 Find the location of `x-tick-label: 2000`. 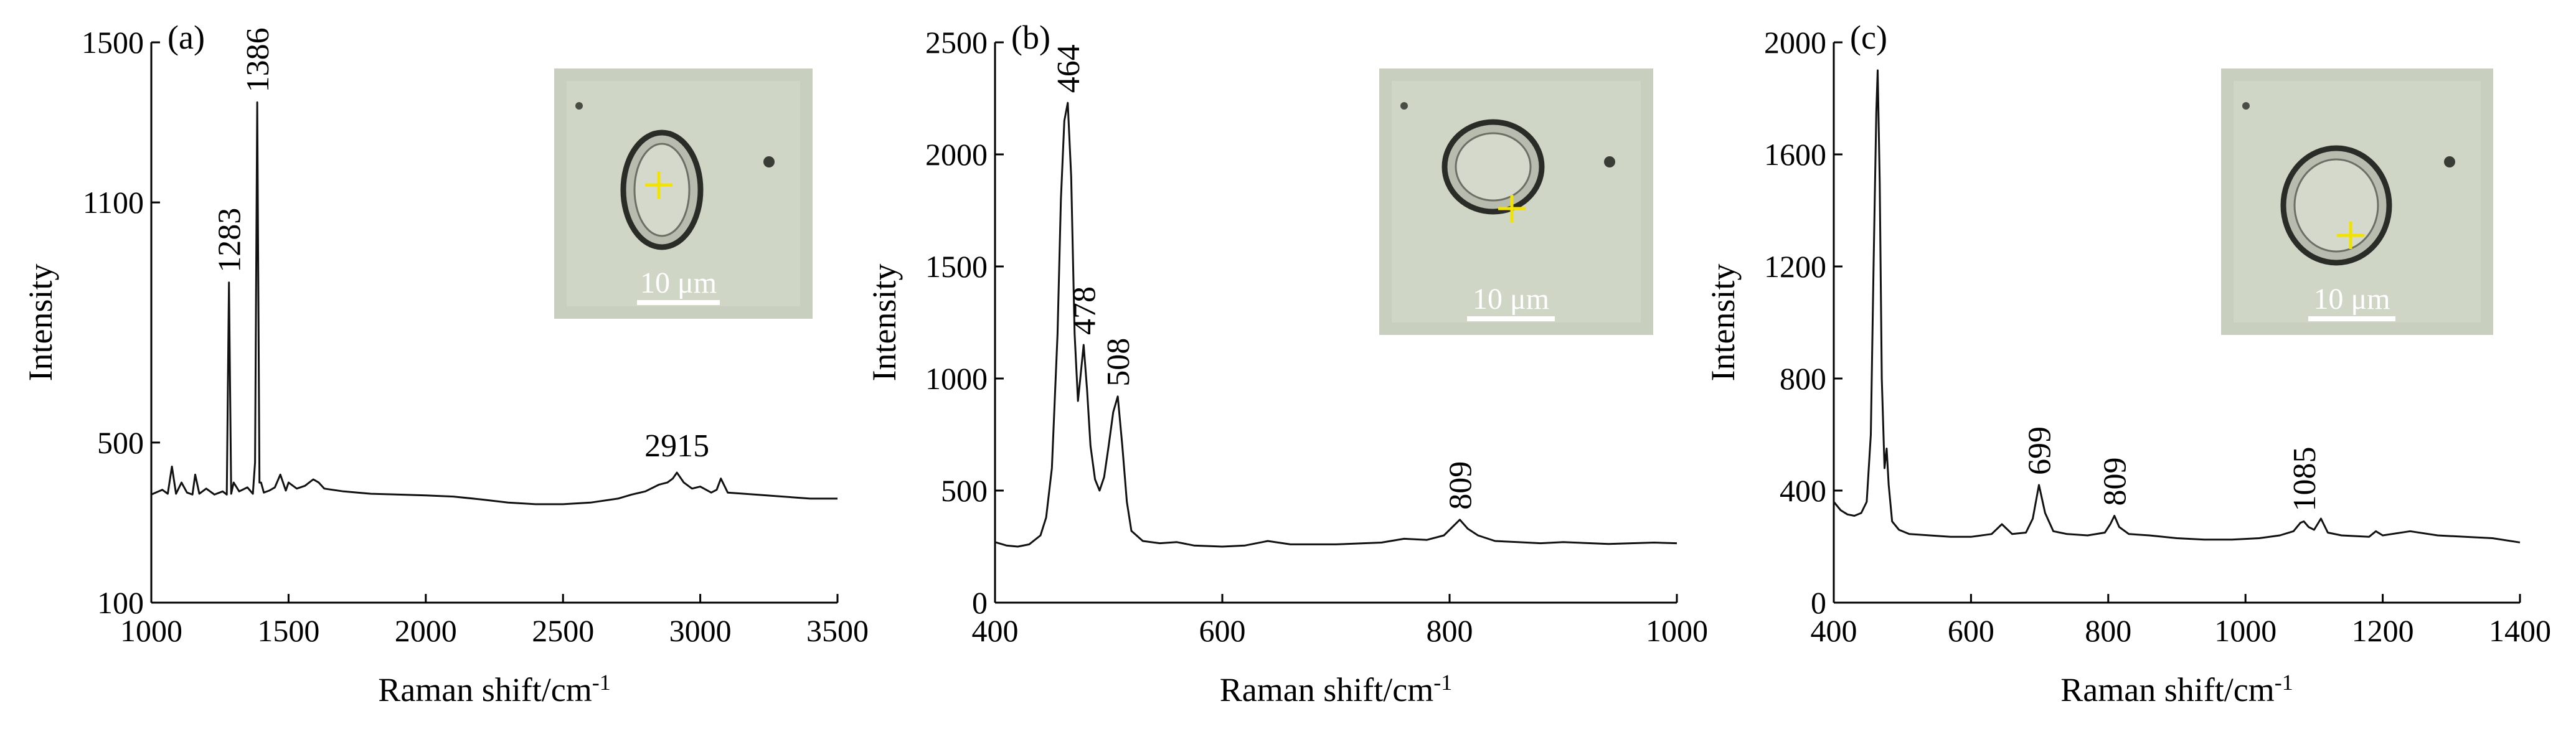

x-tick-label: 2000 is located at coordinates (426, 630).